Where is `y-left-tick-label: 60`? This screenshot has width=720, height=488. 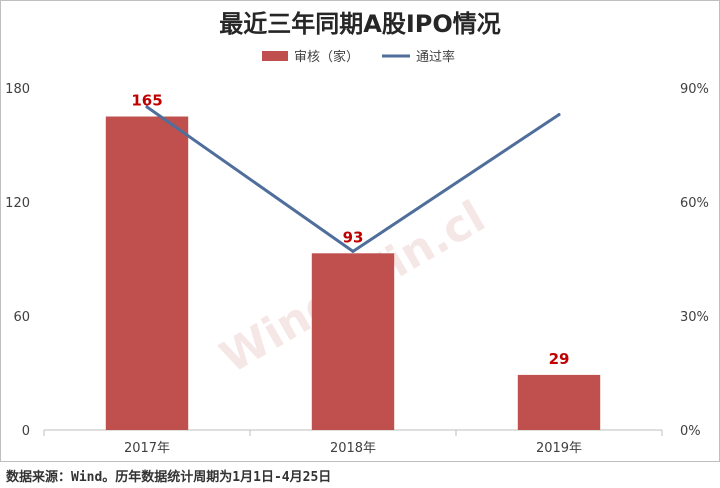
y-left-tick-label: 60 is located at coordinates (21, 317).